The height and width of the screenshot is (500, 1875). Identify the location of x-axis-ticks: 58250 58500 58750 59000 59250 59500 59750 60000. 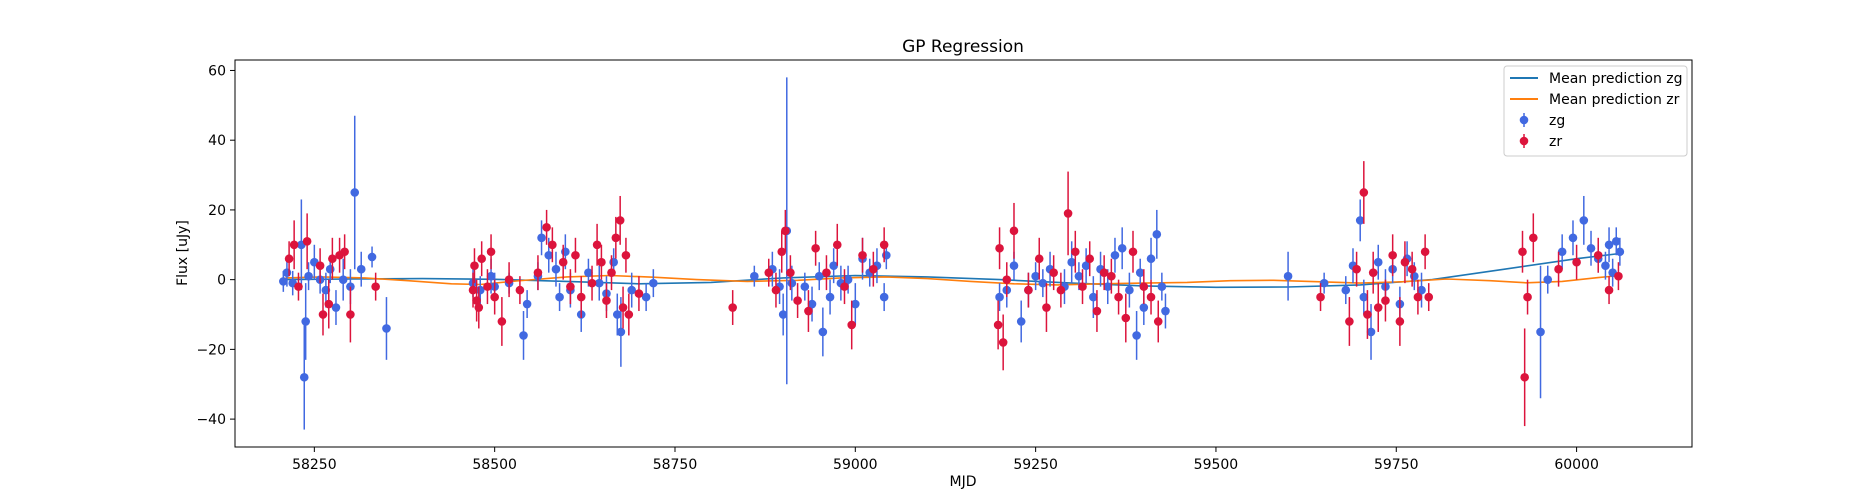
(945, 460).